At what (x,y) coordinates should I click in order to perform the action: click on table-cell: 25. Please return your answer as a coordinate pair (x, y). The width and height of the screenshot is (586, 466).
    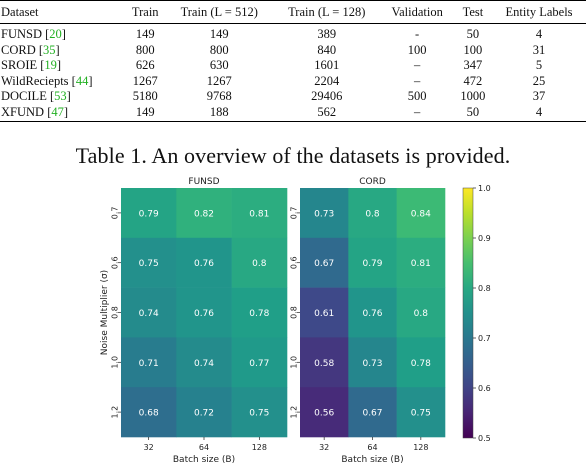
    Looking at the image, I should click on (539, 80).